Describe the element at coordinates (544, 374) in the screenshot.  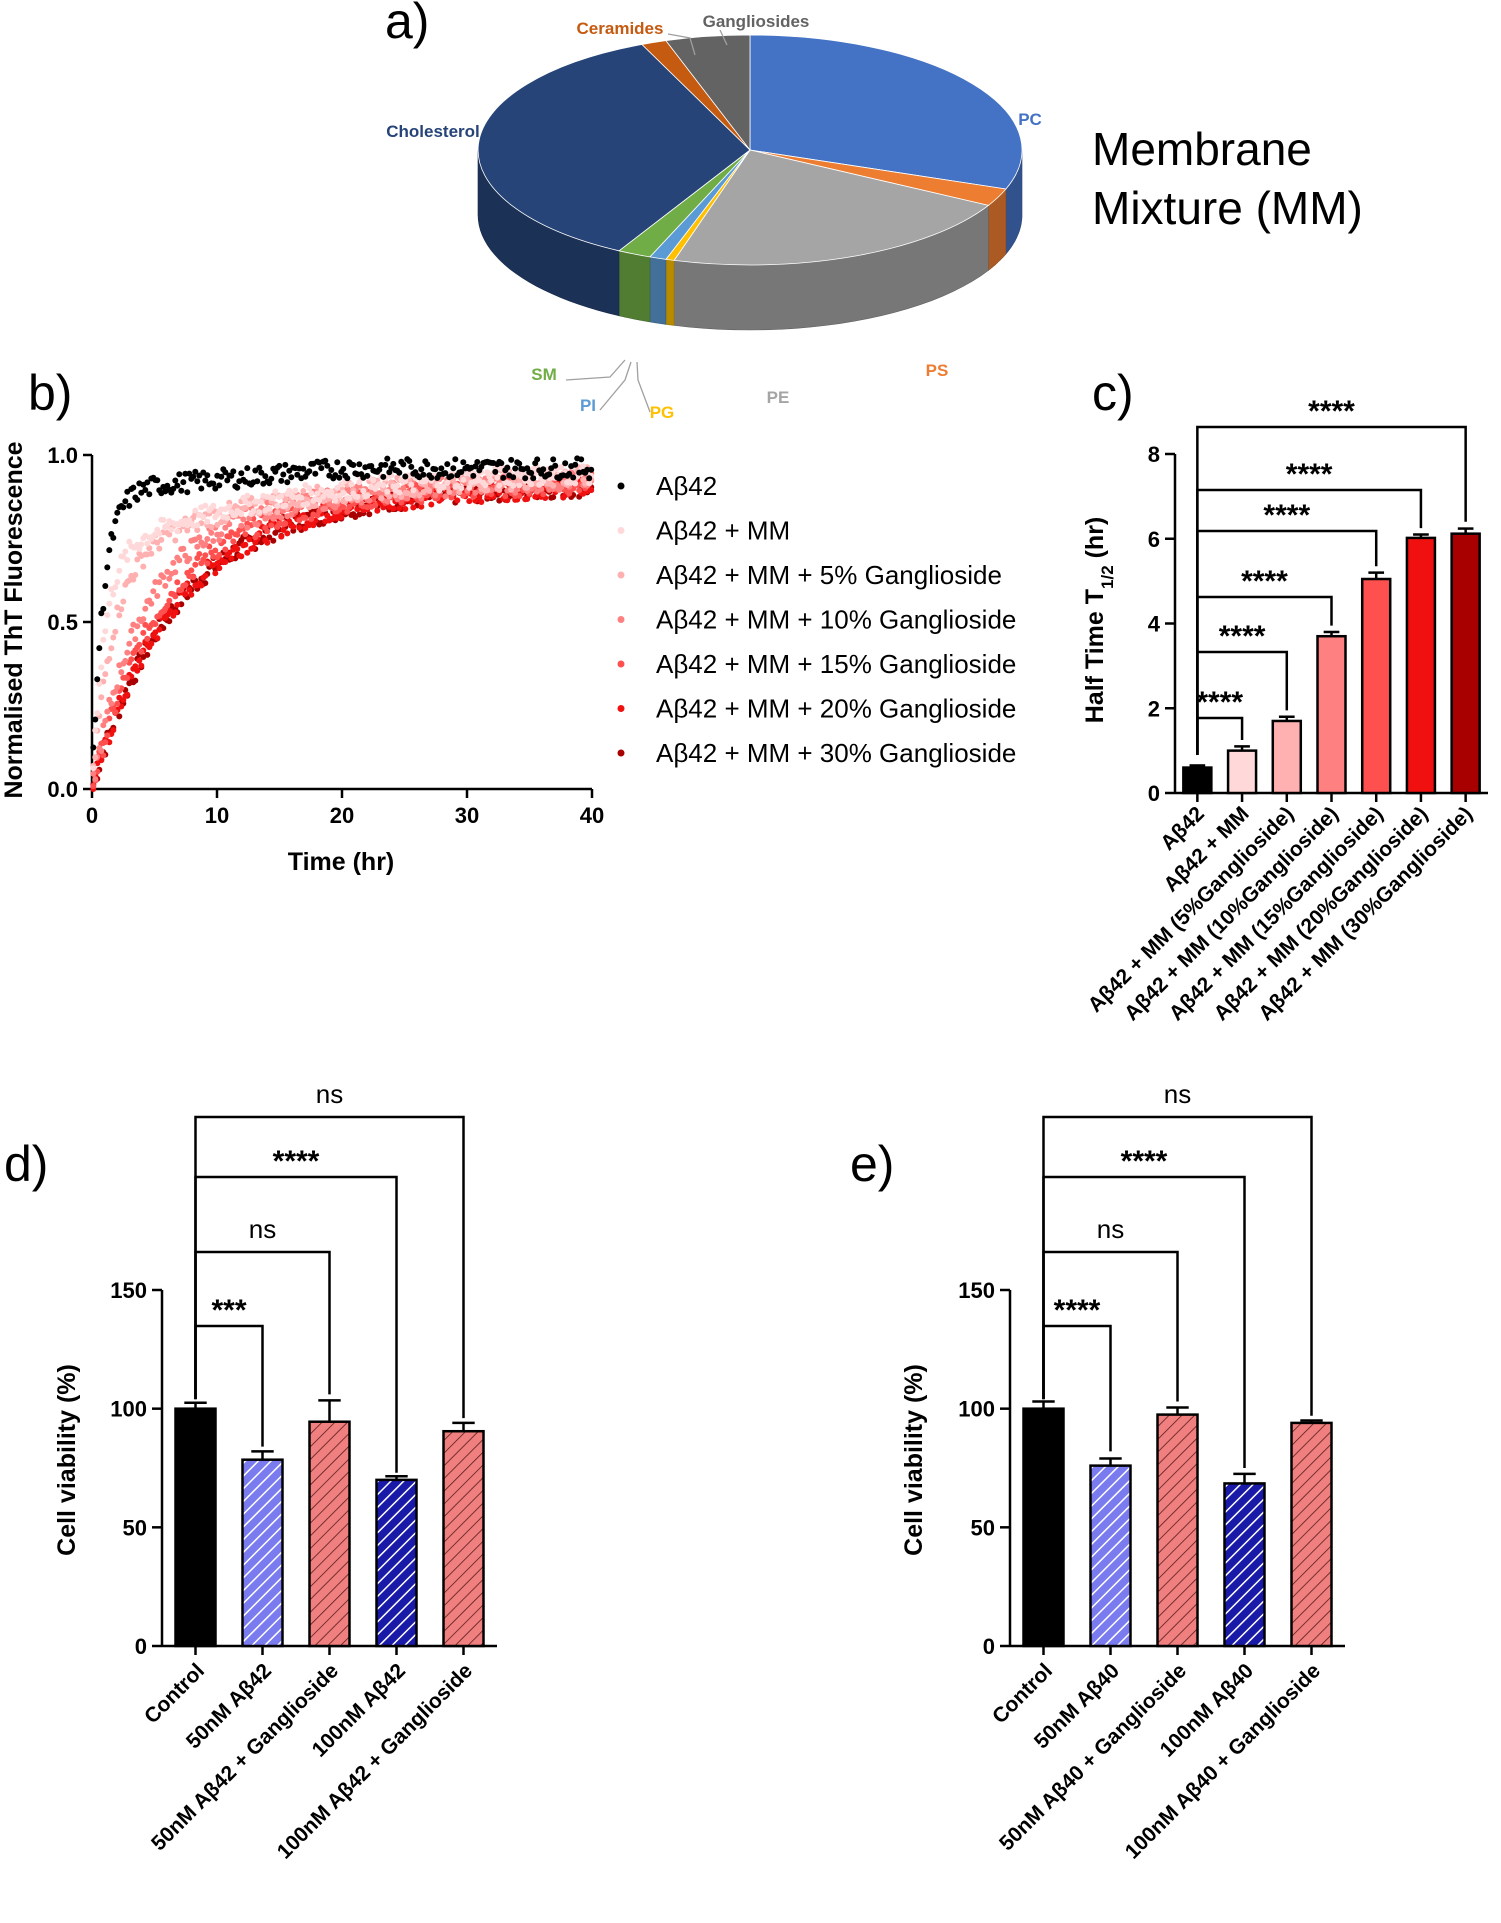
I see `pie-label-sm: SM` at that location.